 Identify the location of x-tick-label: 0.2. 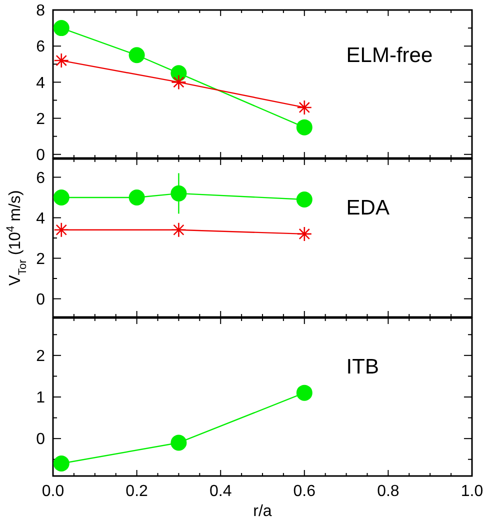
(137, 491).